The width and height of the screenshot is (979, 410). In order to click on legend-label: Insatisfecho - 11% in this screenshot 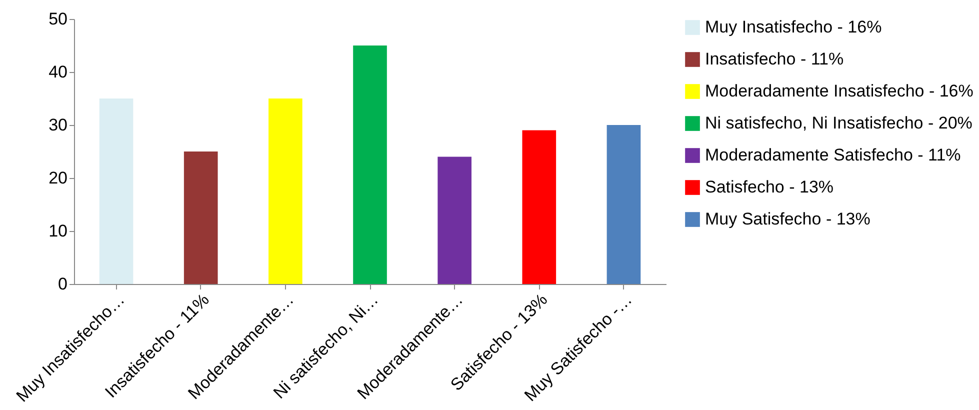, I will do `click(774, 59)`.